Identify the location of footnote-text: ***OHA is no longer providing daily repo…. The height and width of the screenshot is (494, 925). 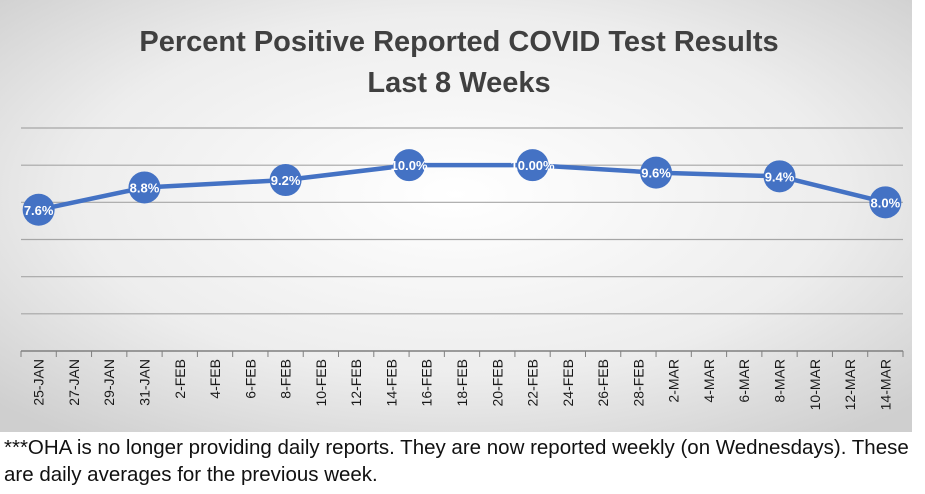
(456, 461).